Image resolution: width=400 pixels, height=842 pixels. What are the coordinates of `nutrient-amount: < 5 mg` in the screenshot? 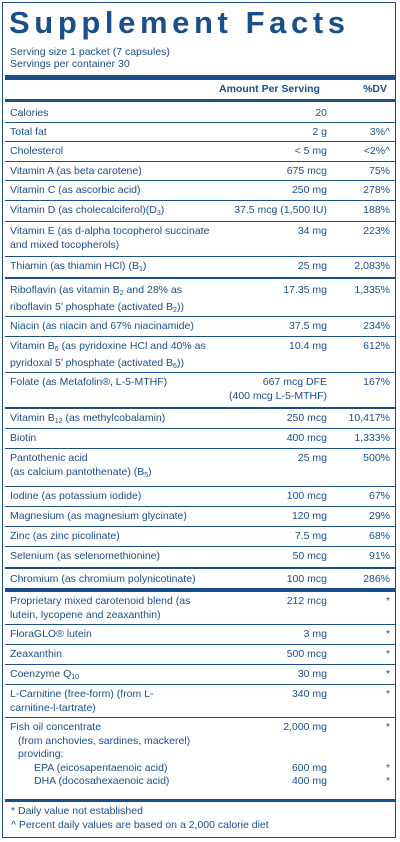 It's located at (310, 151).